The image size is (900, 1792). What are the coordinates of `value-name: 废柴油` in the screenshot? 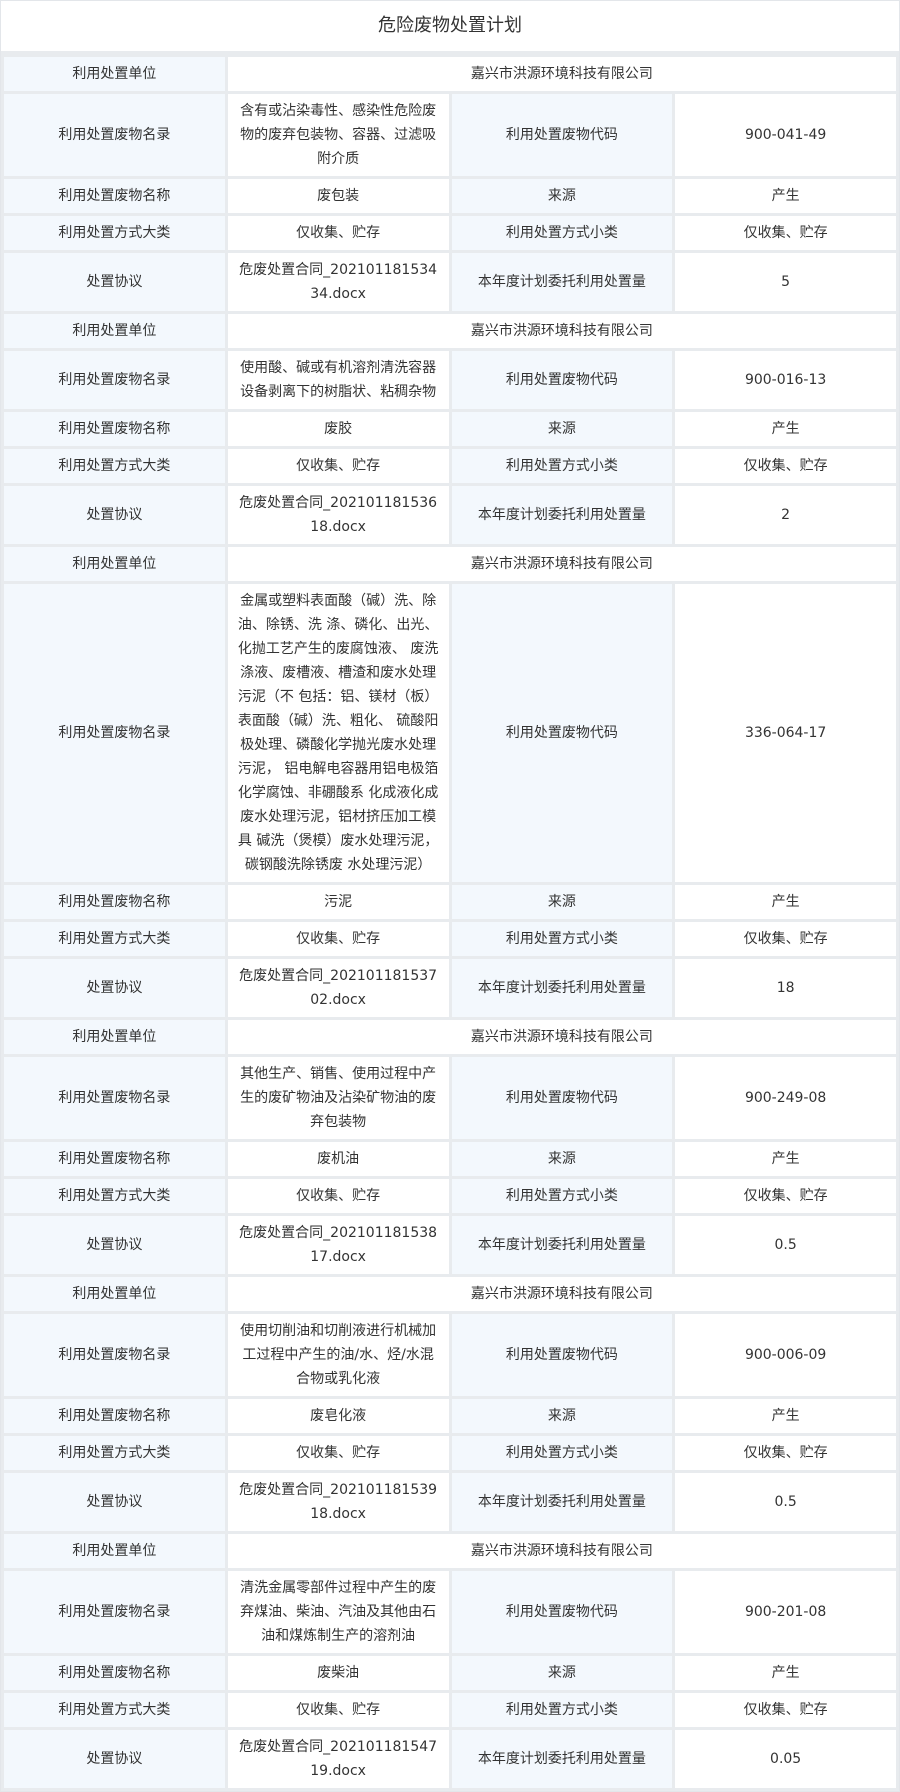 It's located at (338, 1673).